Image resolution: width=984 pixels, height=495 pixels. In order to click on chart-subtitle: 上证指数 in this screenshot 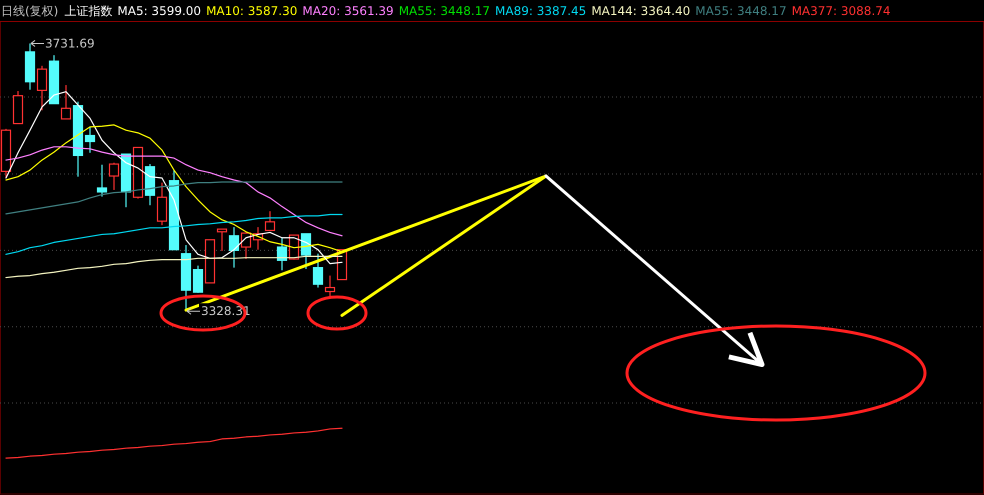, I will do `click(88, 11)`.